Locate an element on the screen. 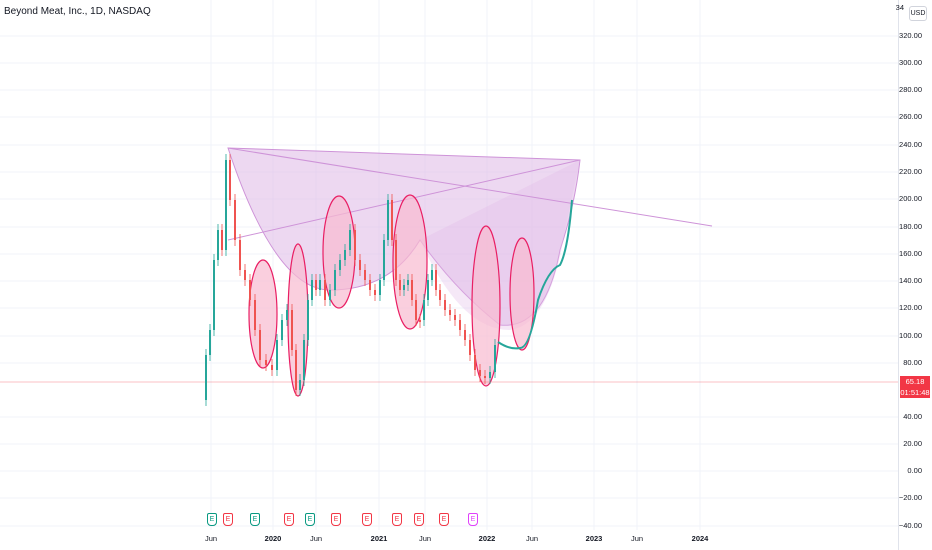 The height and width of the screenshot is (550, 932). price-tick-label: 220.00 is located at coordinates (910, 171).